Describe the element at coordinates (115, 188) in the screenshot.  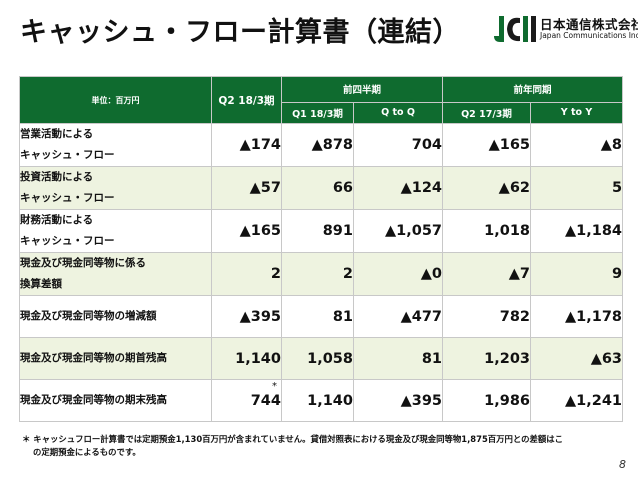
I see `row-label: 投資活動による キャッシュ・フロー` at that location.